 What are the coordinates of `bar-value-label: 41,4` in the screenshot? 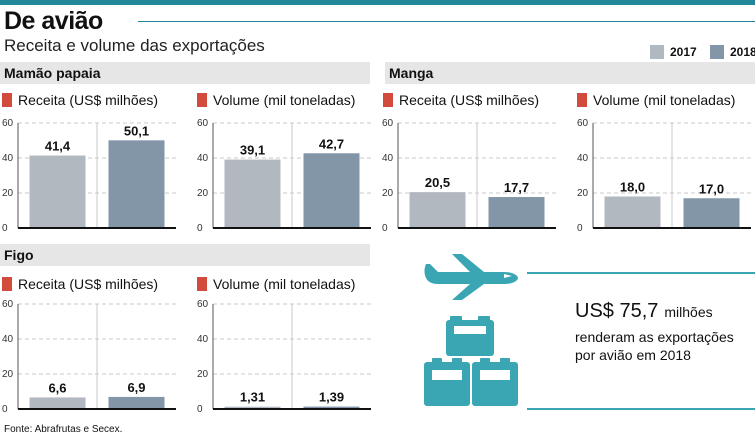 It's located at (58, 146).